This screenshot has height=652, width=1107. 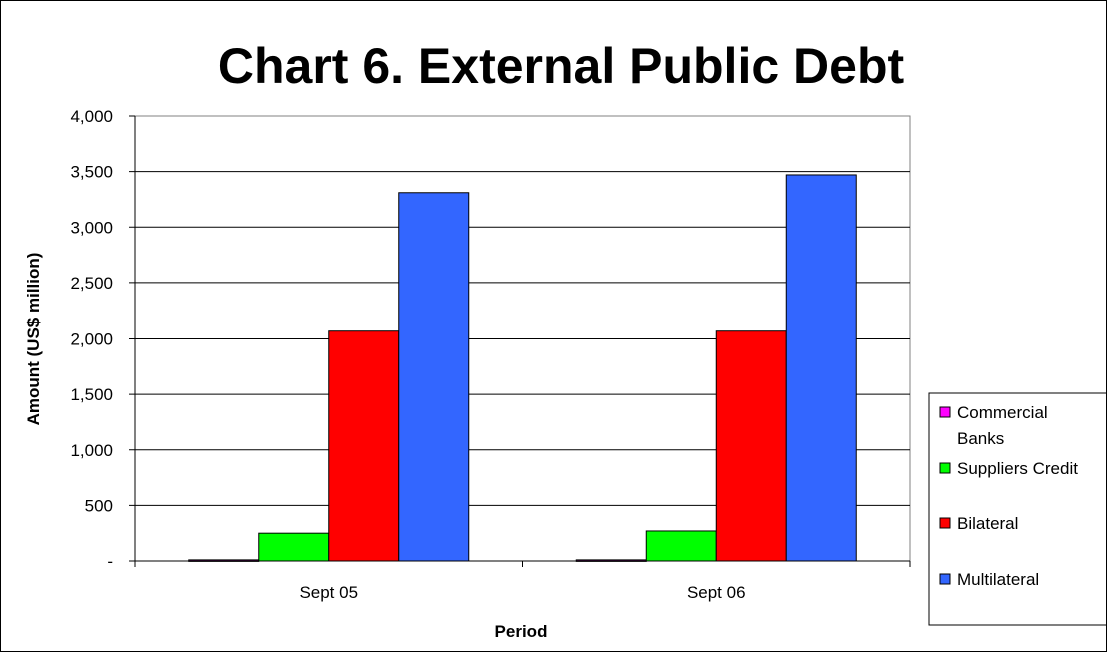 What do you see at coordinates (522, 592) in the screenshot?
I see `x-tick-labels: Sept 05 Sept 06` at bounding box center [522, 592].